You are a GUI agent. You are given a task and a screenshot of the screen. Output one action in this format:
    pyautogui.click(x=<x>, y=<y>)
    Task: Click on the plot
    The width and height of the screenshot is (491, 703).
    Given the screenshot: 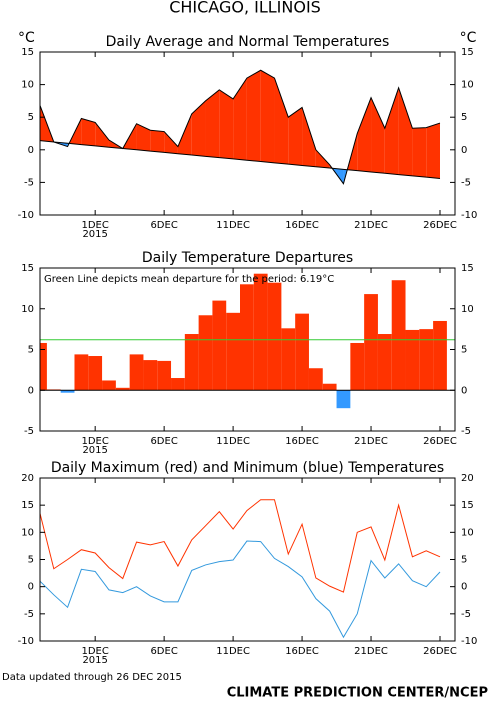 What is the action you would take?
    pyautogui.click(x=240, y=127)
    